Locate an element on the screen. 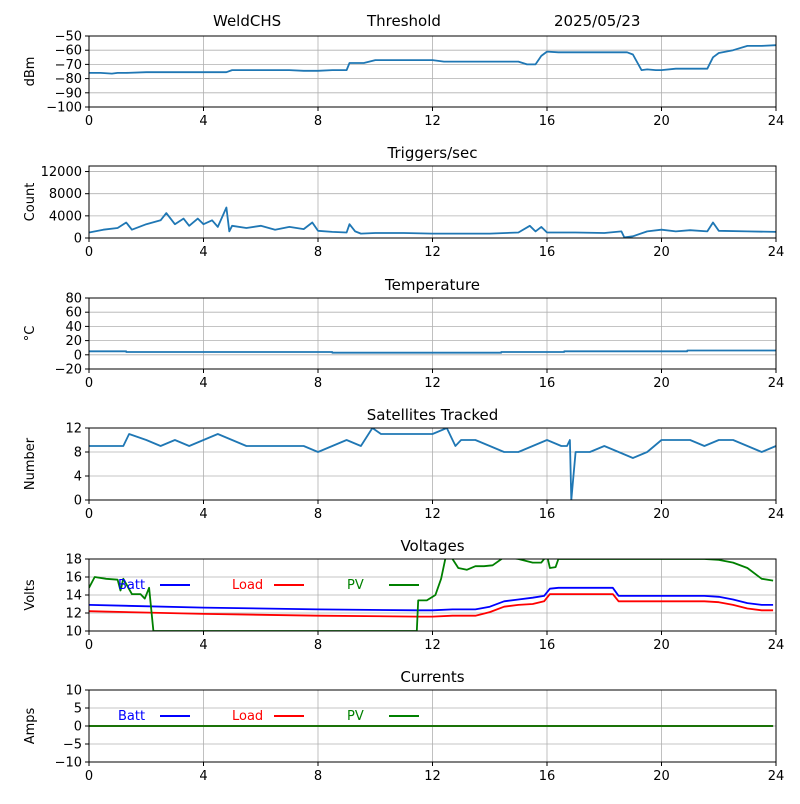 This screenshot has height=804, width=800. y-tick-label: 8 is located at coordinates (78, 453).